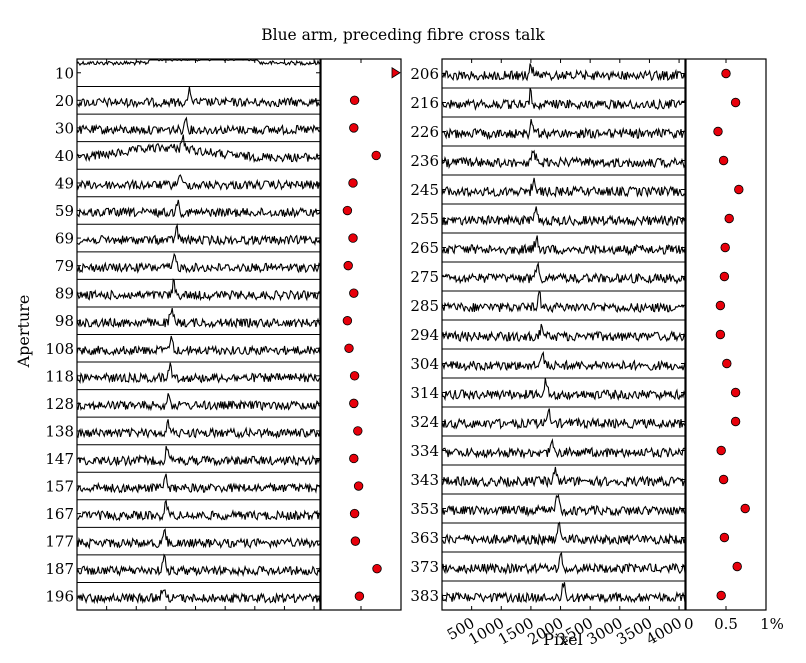 This screenshot has height=663, width=806. Describe the element at coordinates (64, 266) in the screenshot. I see `aperture-label: 79` at that location.